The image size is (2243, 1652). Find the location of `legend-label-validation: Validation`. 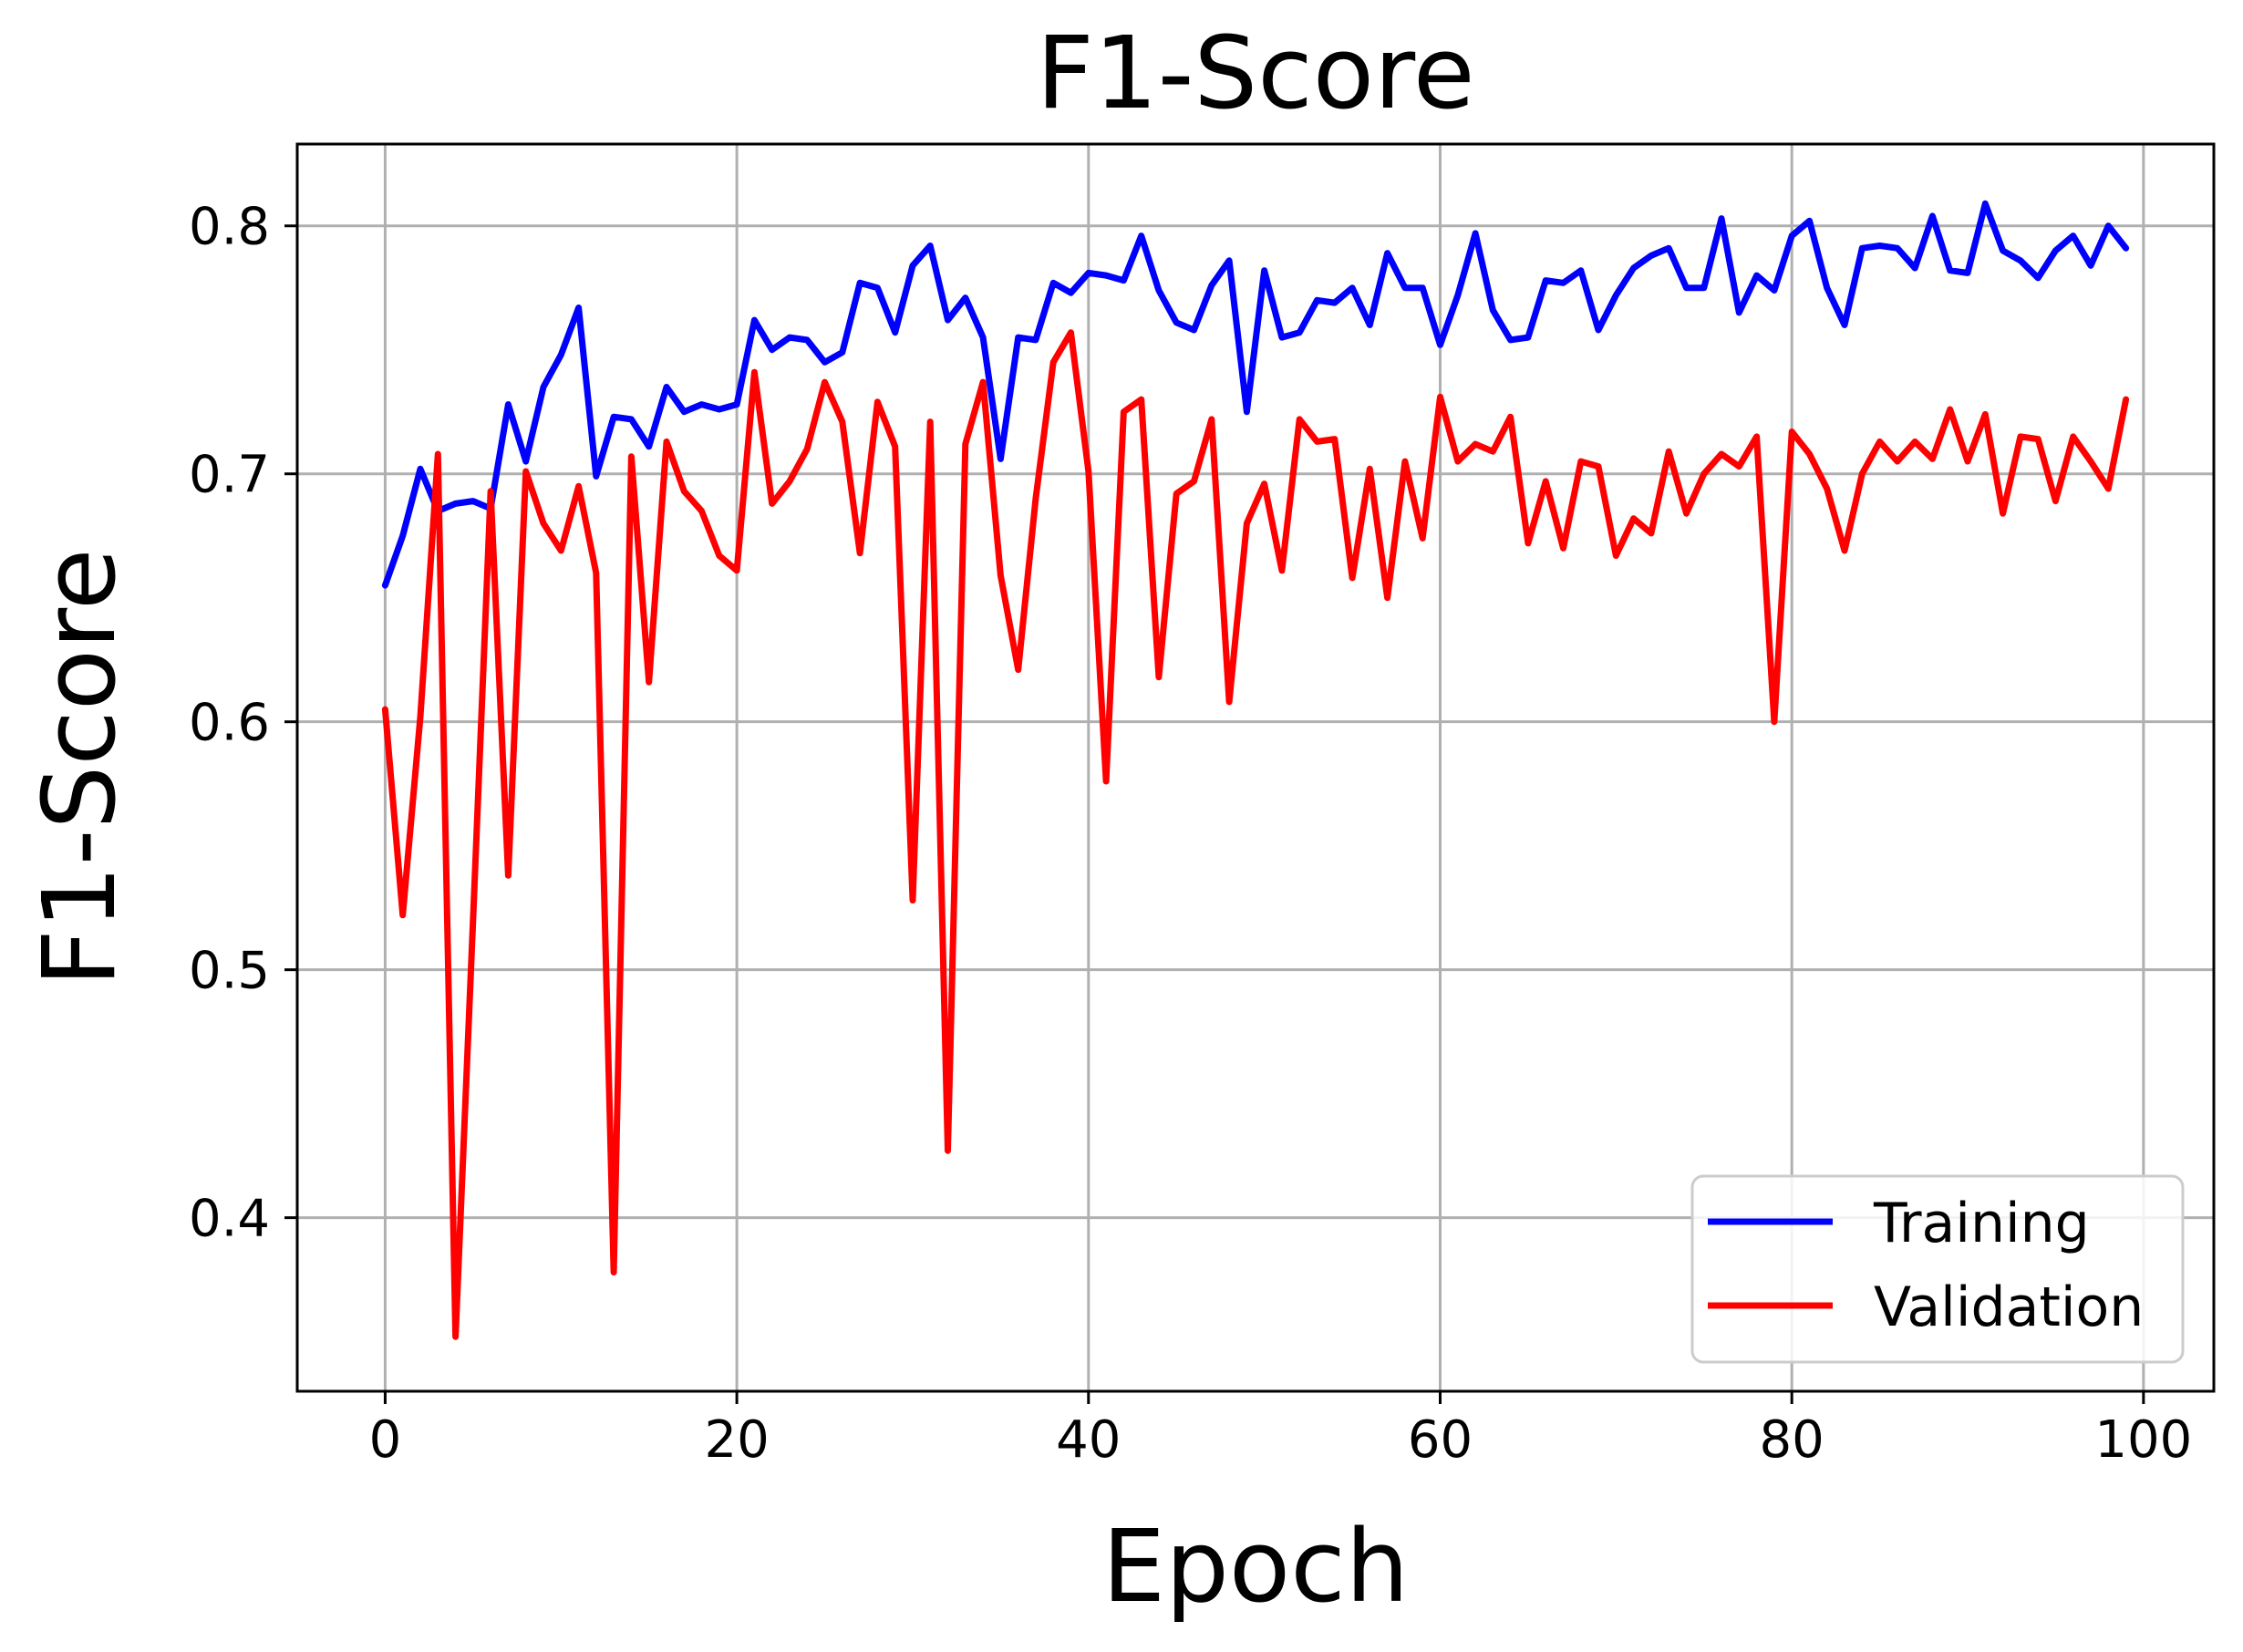

legend-label-validation: Validation is located at coordinates (2009, 1307).